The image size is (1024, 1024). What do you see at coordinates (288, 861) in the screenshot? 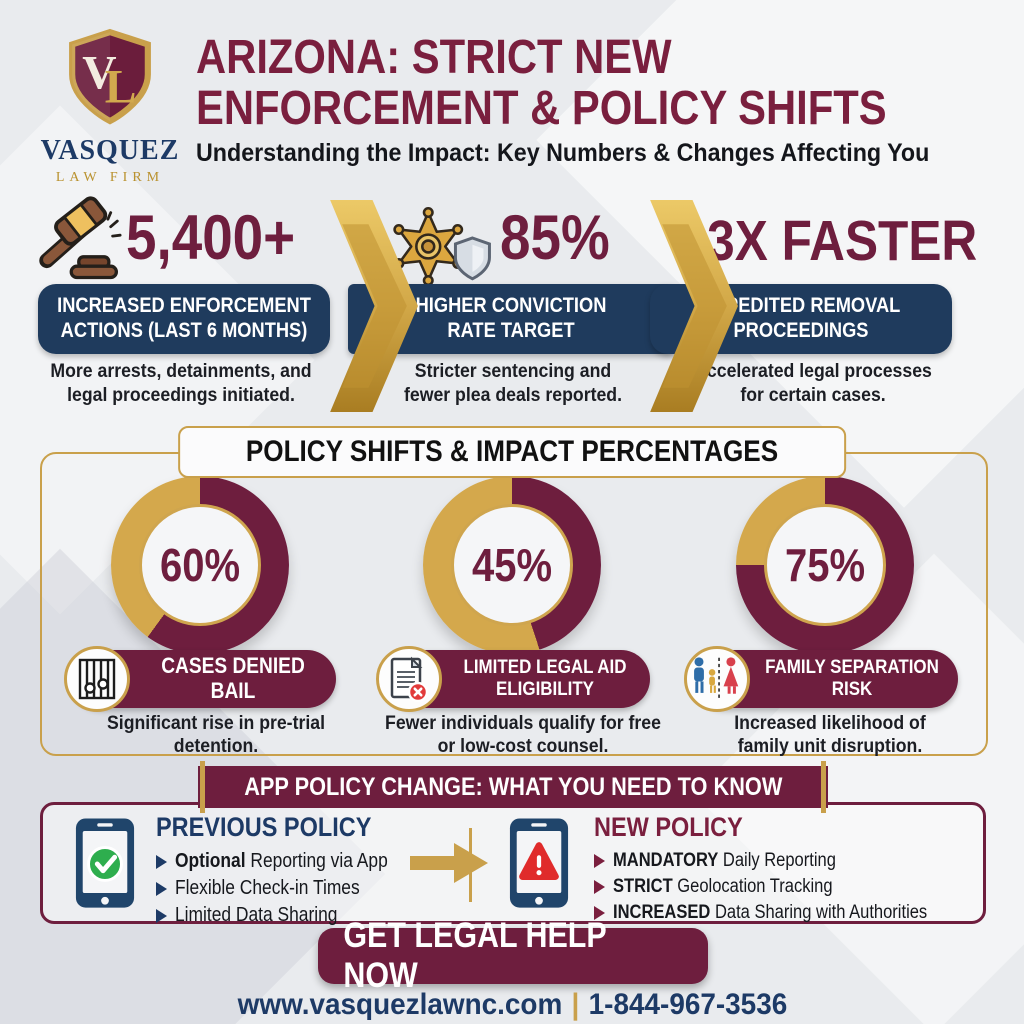
I see `list-item: Optional Reporting via App` at bounding box center [288, 861].